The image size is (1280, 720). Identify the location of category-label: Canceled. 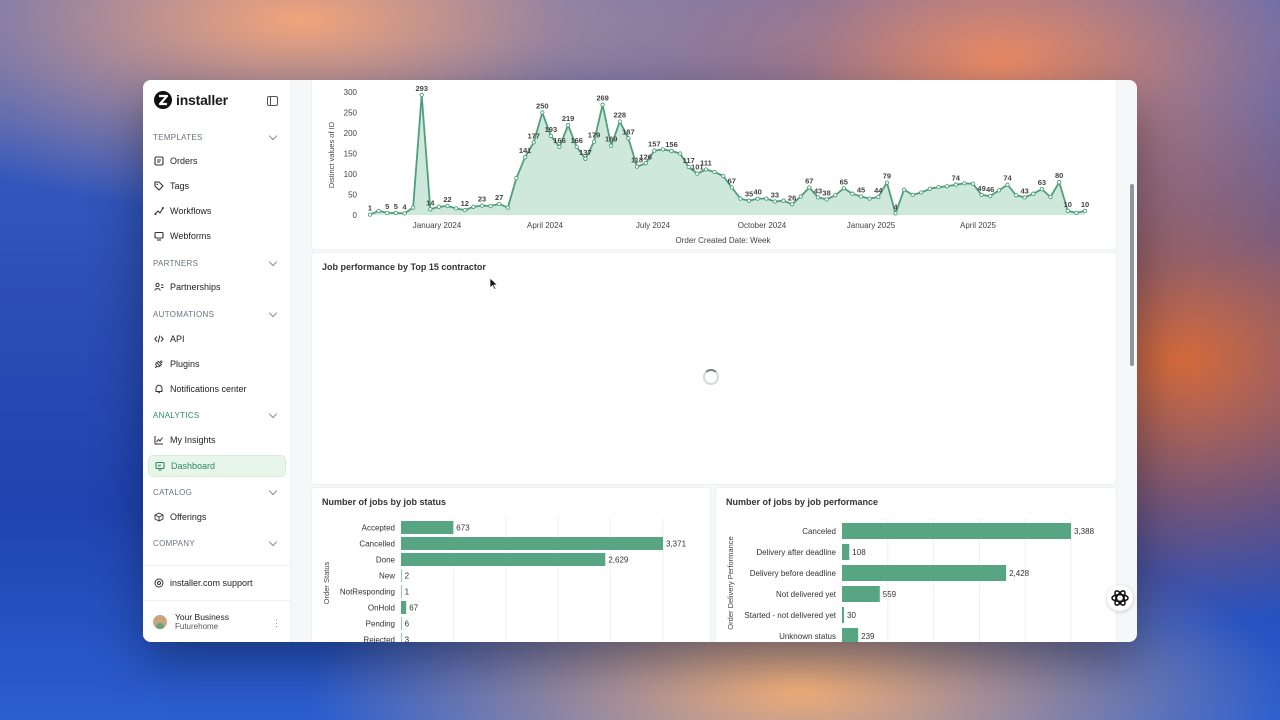
(819, 531).